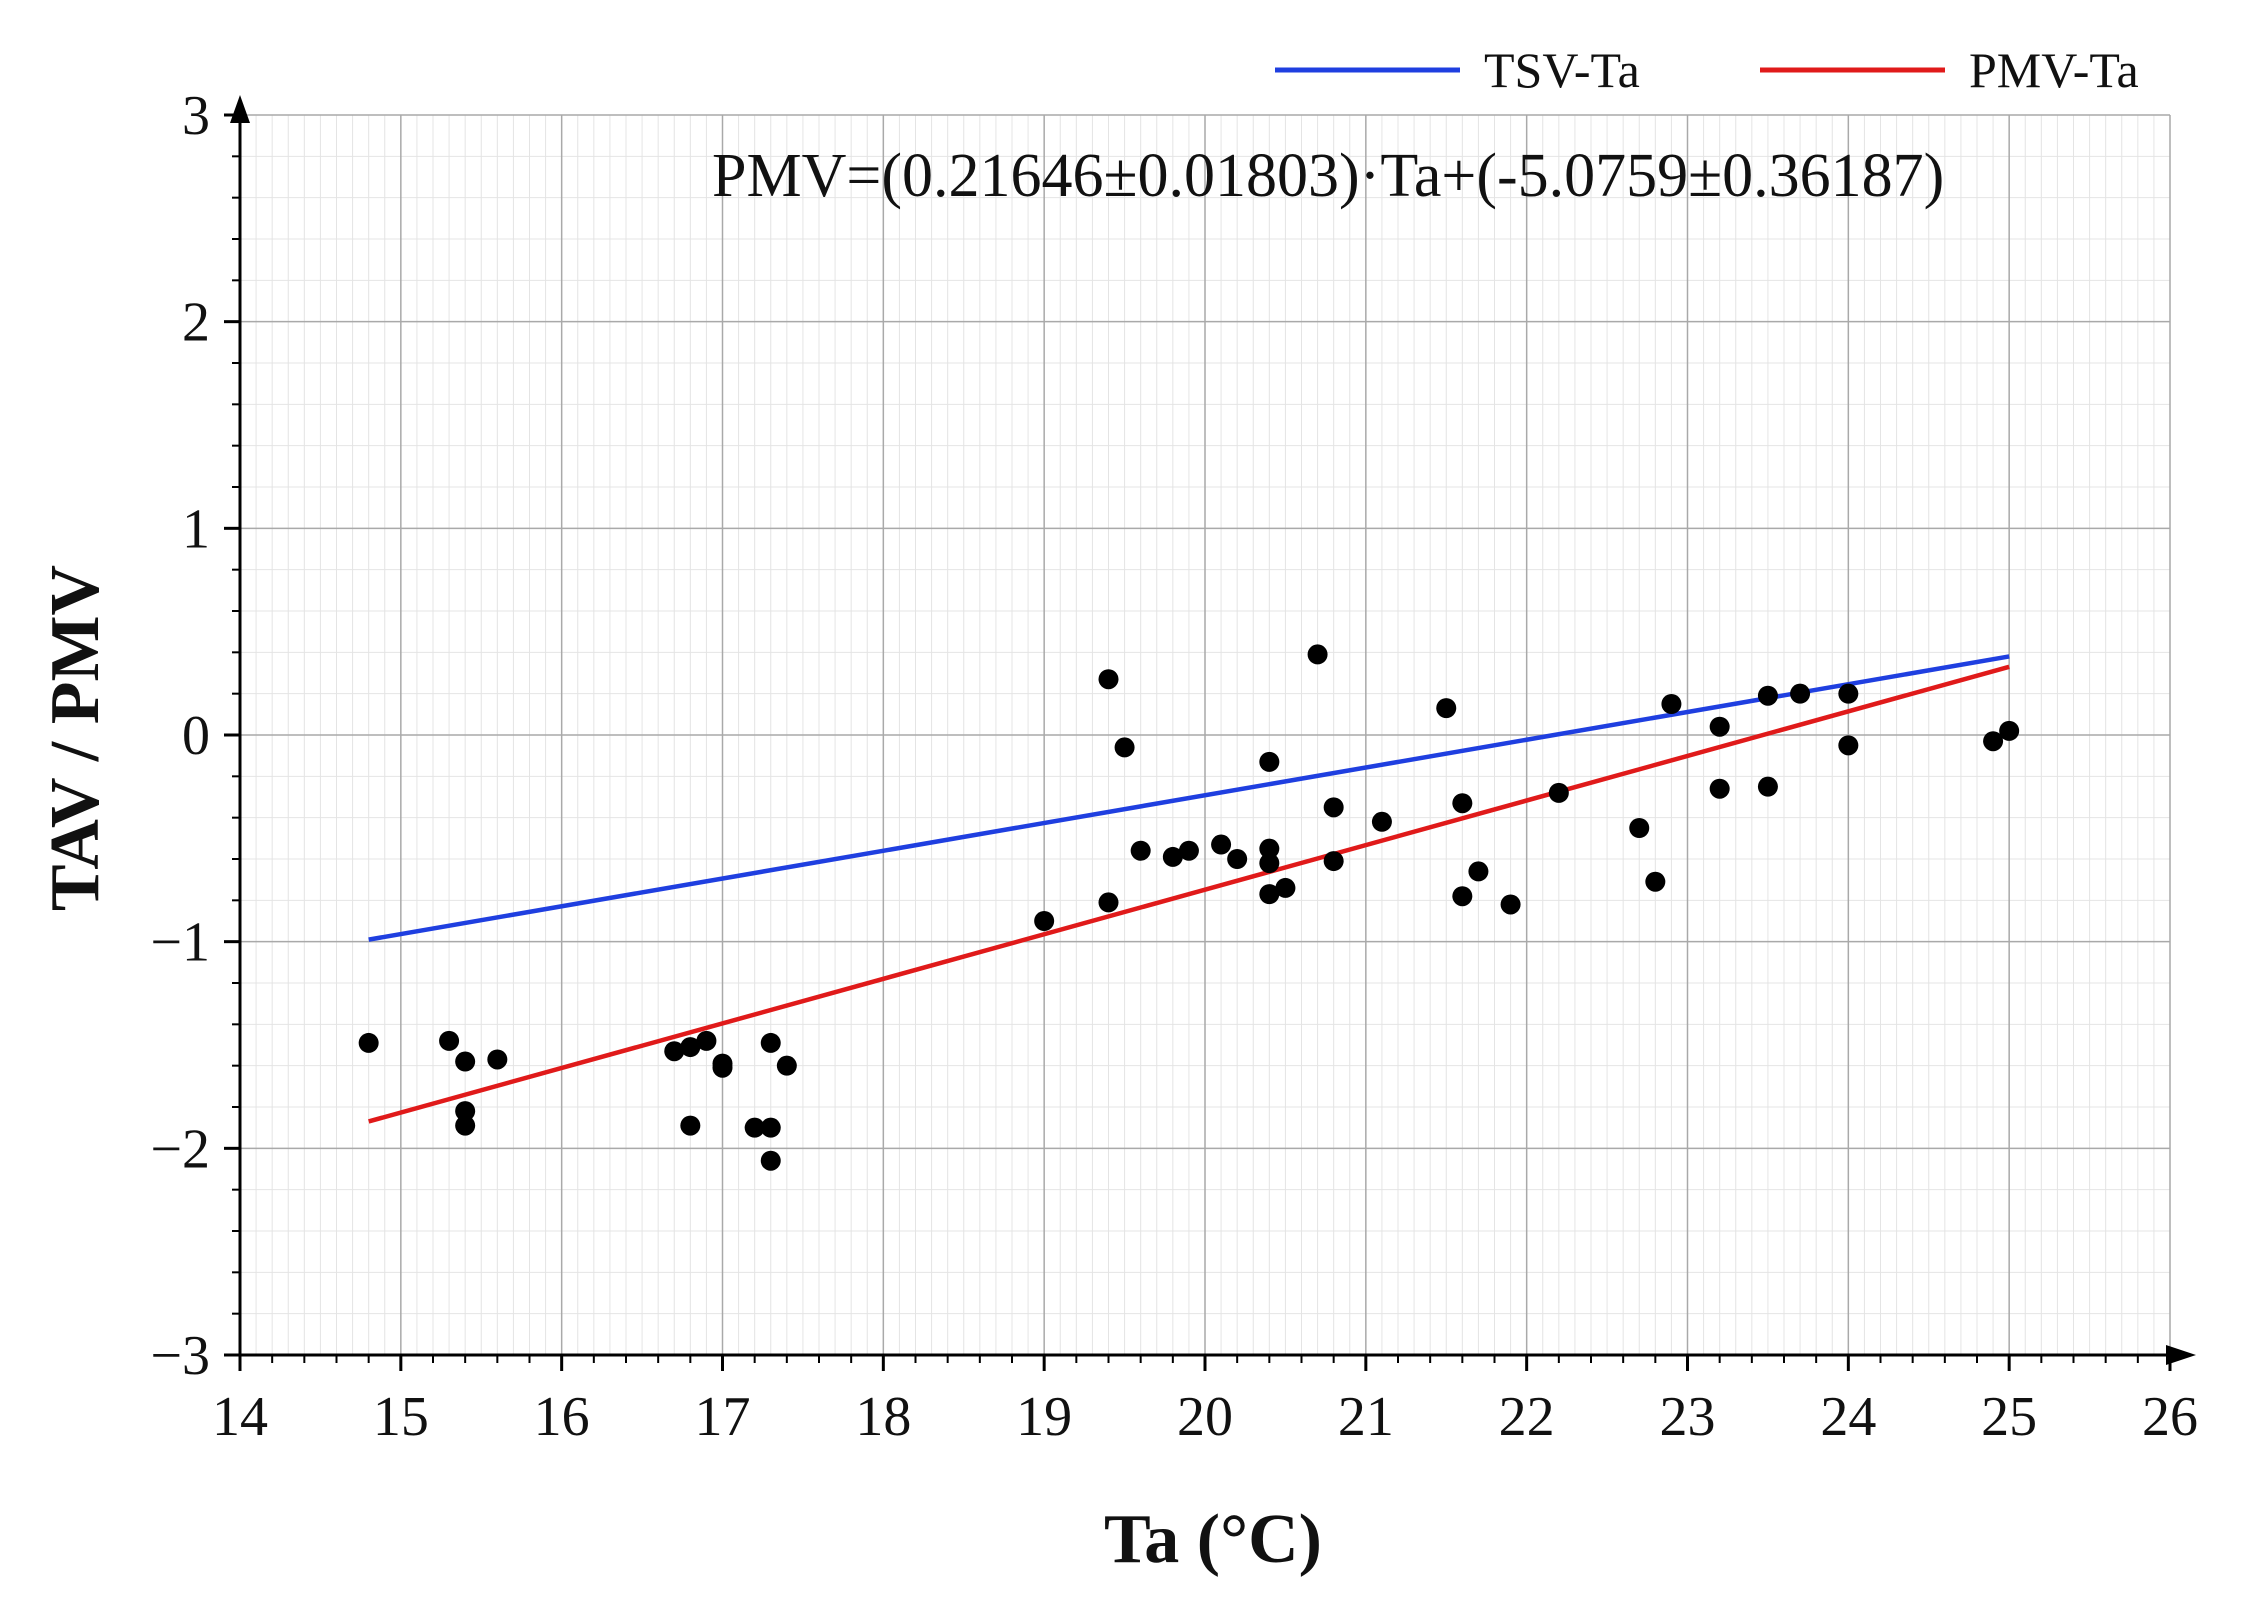 The image size is (2252, 1616). Describe the element at coordinates (1213, 1539) in the screenshot. I see `x-axis-title: Ta (°C)` at that location.